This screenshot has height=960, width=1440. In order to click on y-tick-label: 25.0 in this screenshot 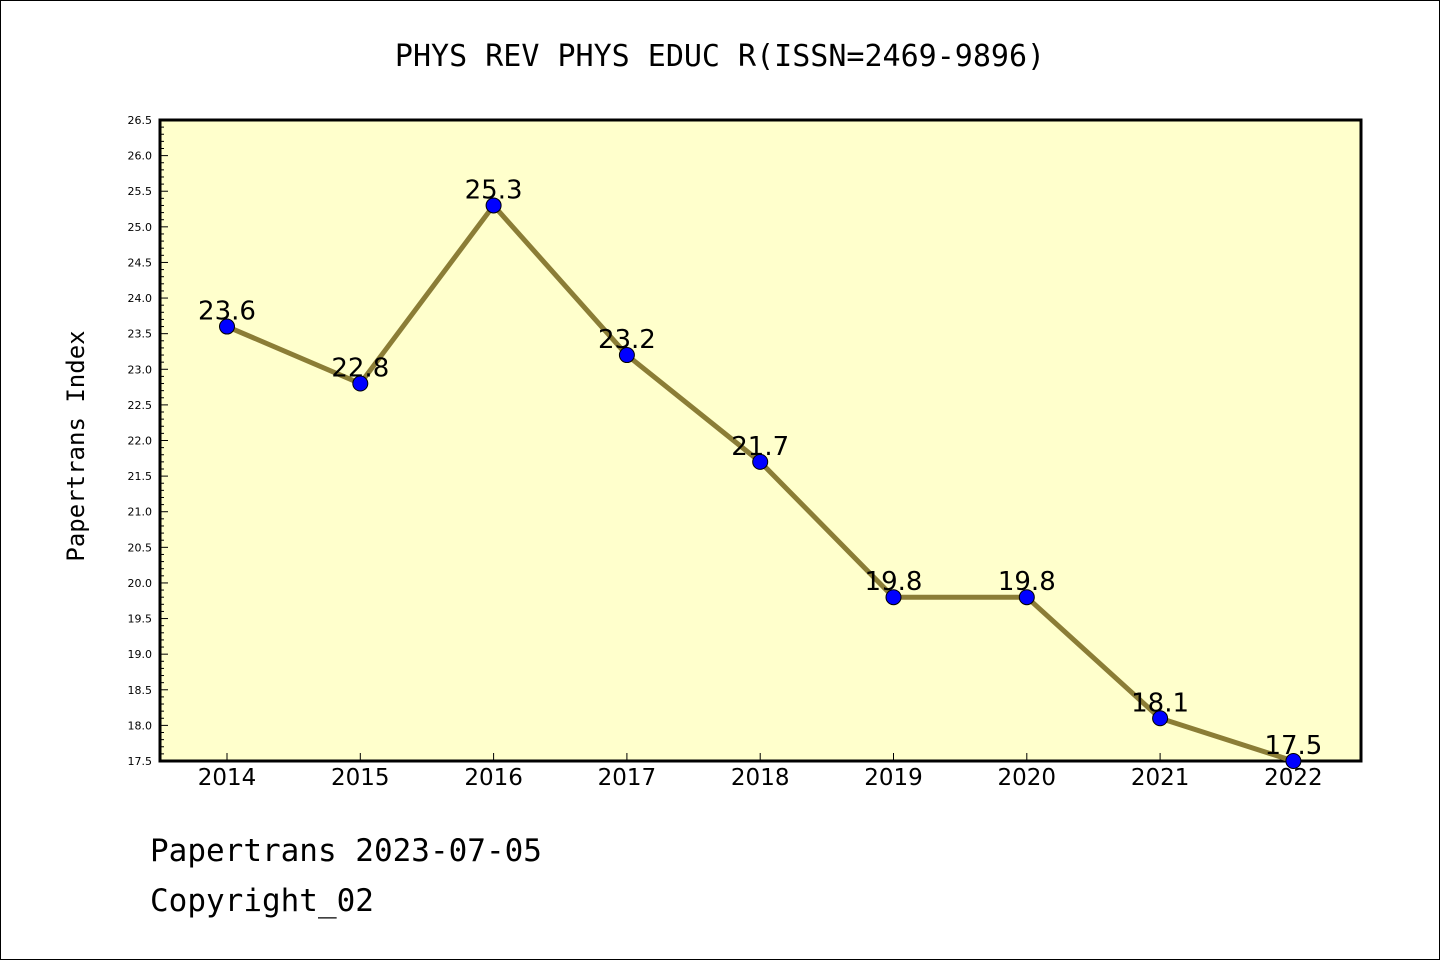, I will do `click(140, 227)`.